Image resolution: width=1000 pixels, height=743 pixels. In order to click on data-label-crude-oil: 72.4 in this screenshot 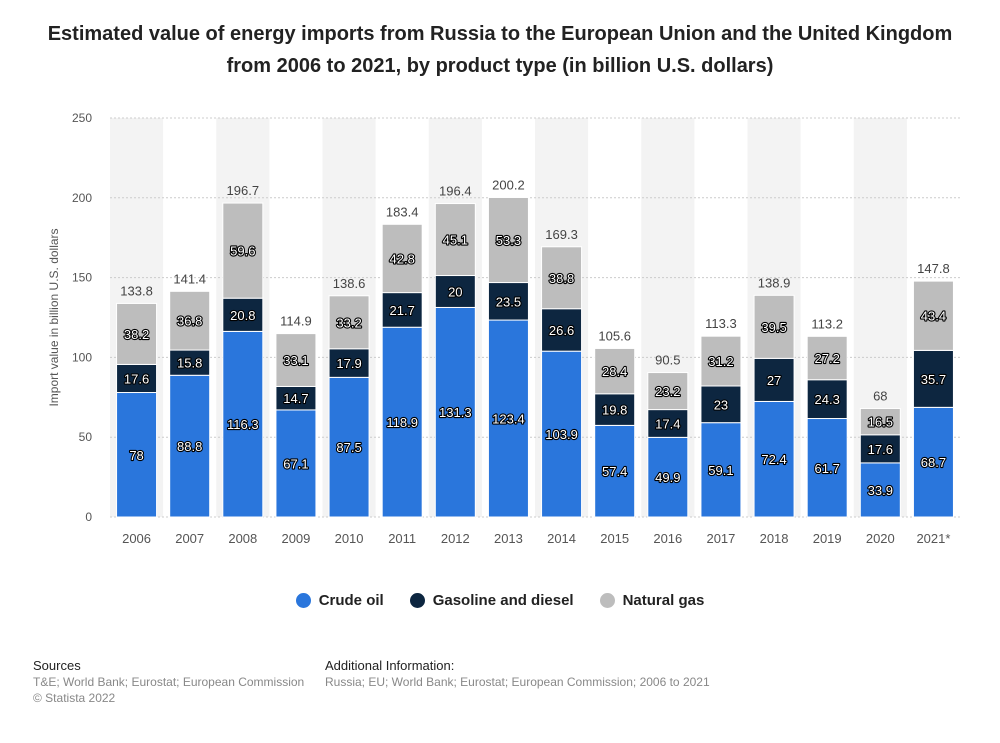, I will do `click(773, 459)`.